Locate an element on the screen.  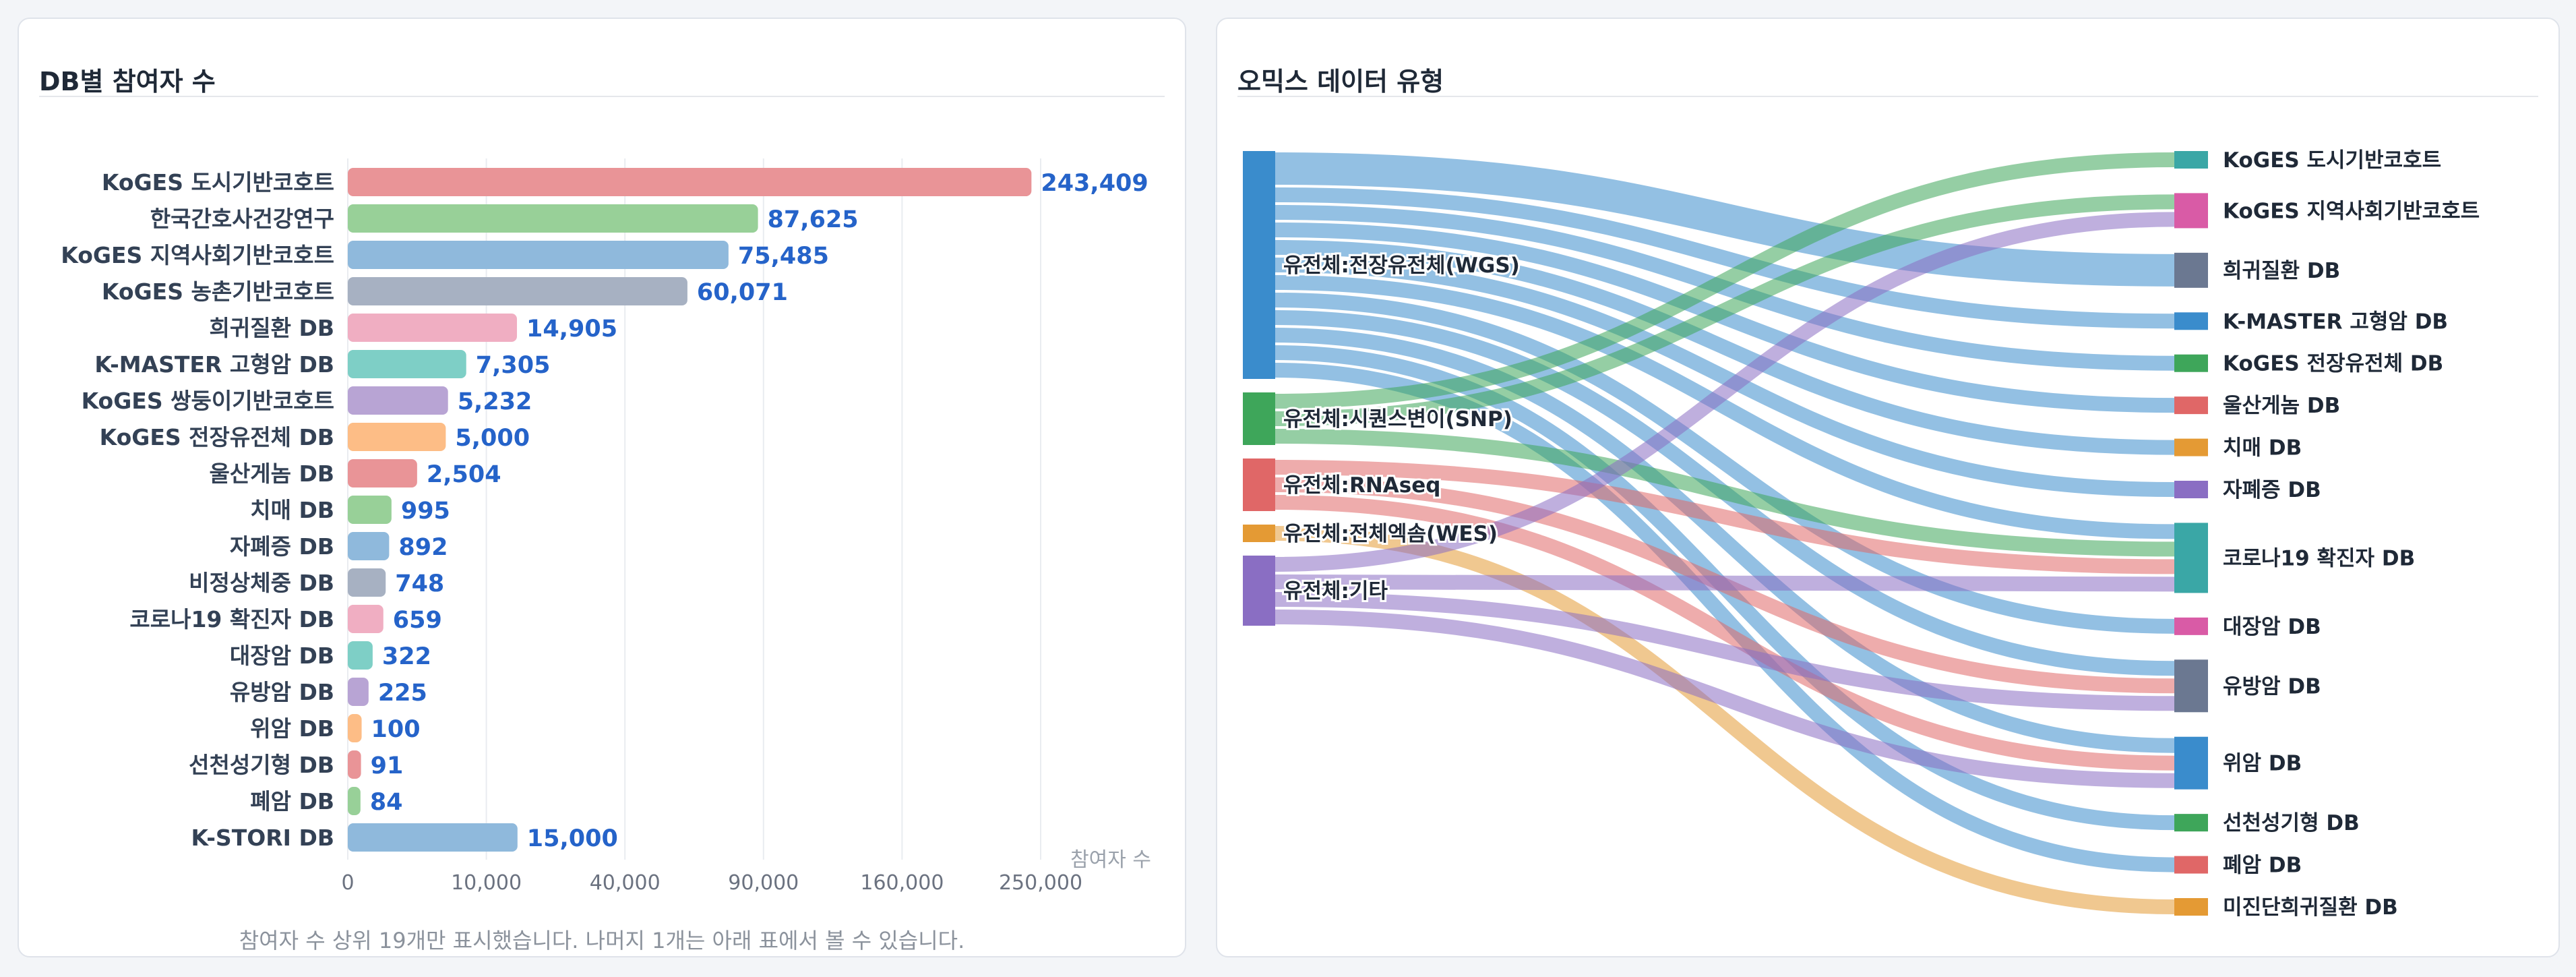
data-label: 75,485 is located at coordinates (784, 256).